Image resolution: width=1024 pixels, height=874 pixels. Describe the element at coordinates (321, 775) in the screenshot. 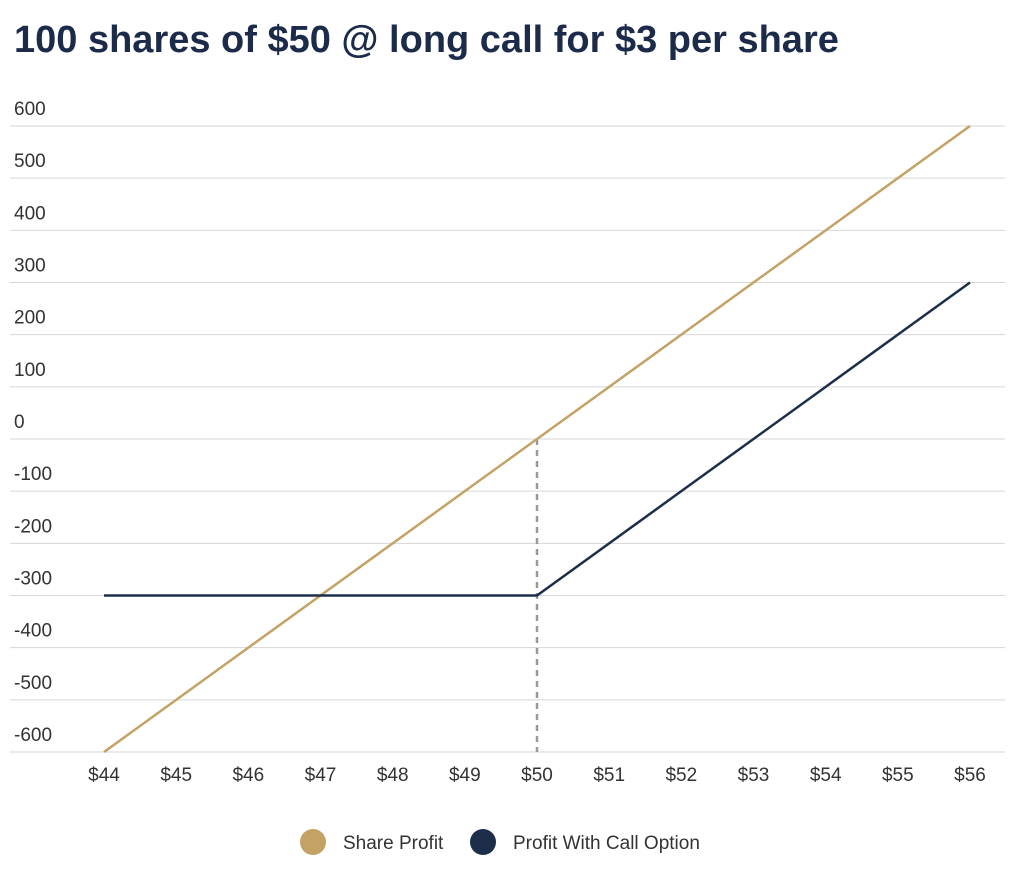

I see `x-tick-label: $47` at that location.